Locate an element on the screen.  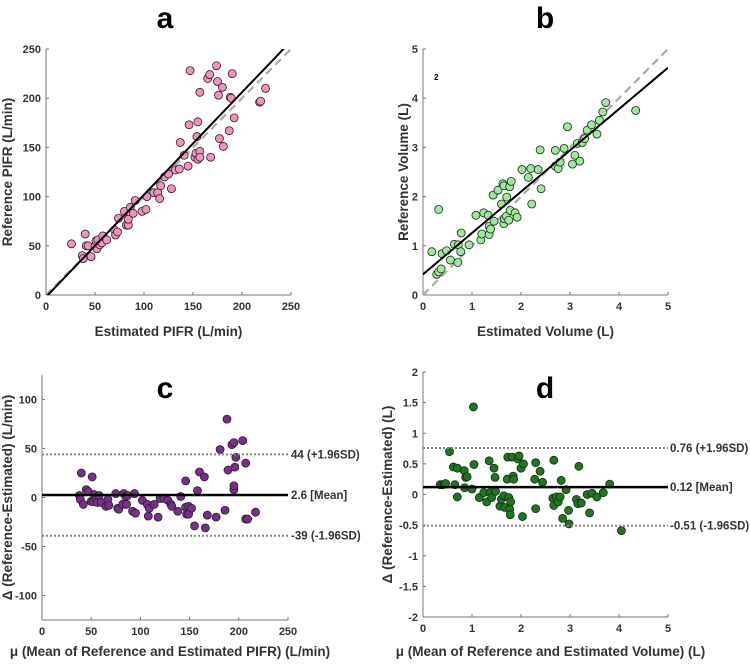
panel-label: a is located at coordinates (165, 18).